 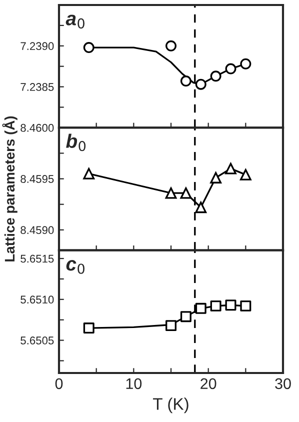 What do you see at coordinates (75, 21) in the screenshot?
I see `annotation: a$_{0}$` at bounding box center [75, 21].